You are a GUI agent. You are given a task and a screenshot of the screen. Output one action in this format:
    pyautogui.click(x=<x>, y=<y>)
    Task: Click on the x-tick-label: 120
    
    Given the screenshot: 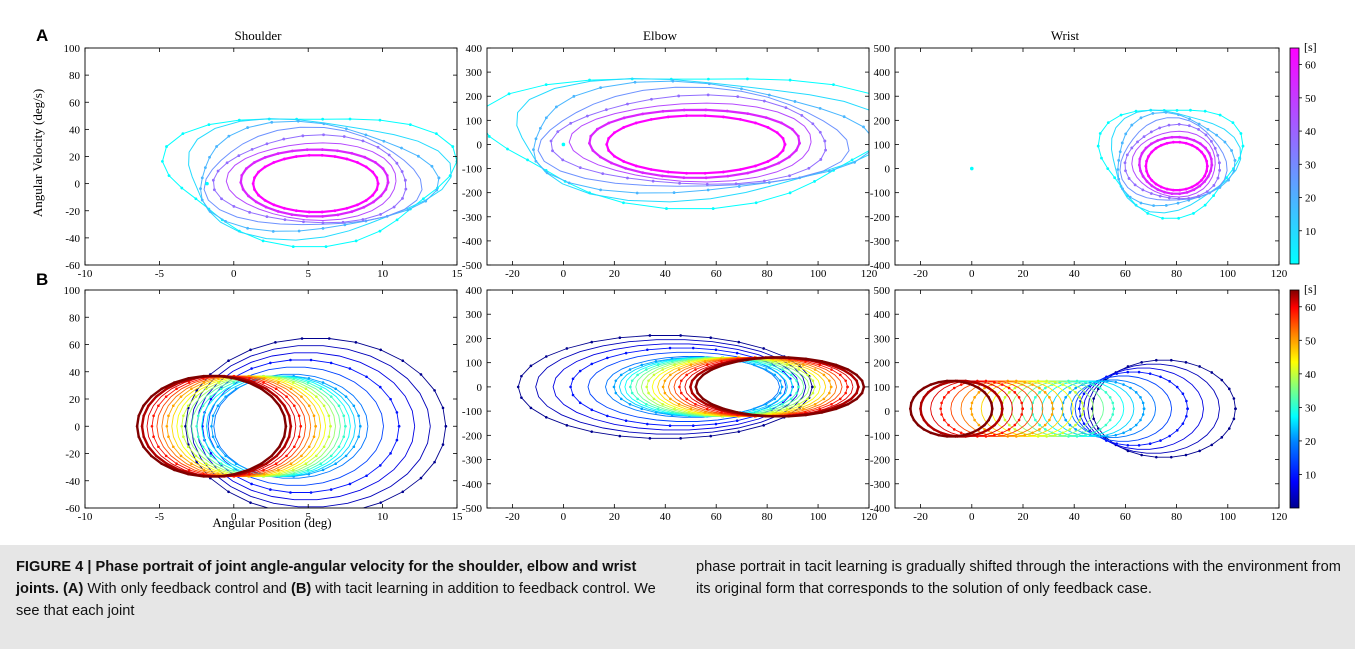 What is the action you would take?
    pyautogui.click(x=1279, y=517)
    